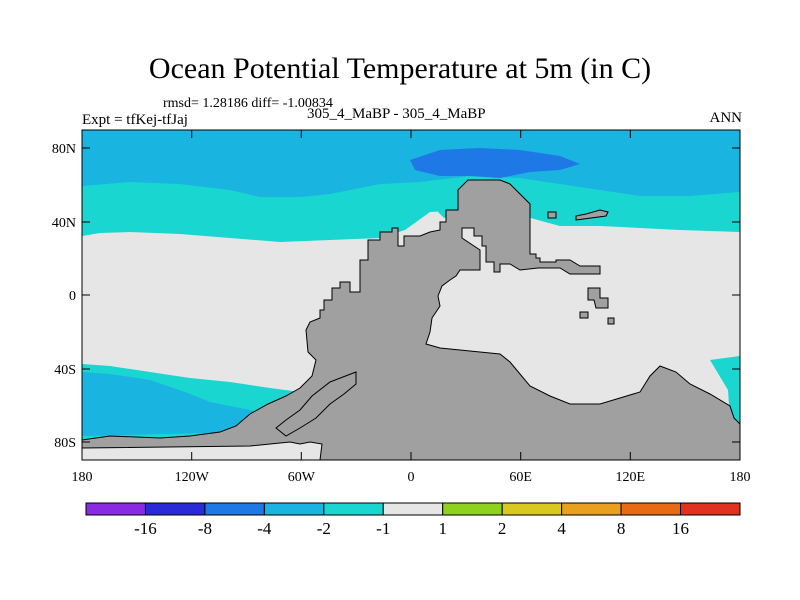 The image size is (800, 600). I want to click on colorbar: -16 -8 -4 -2 -1 1 2 4 8 16, so click(413, 520).